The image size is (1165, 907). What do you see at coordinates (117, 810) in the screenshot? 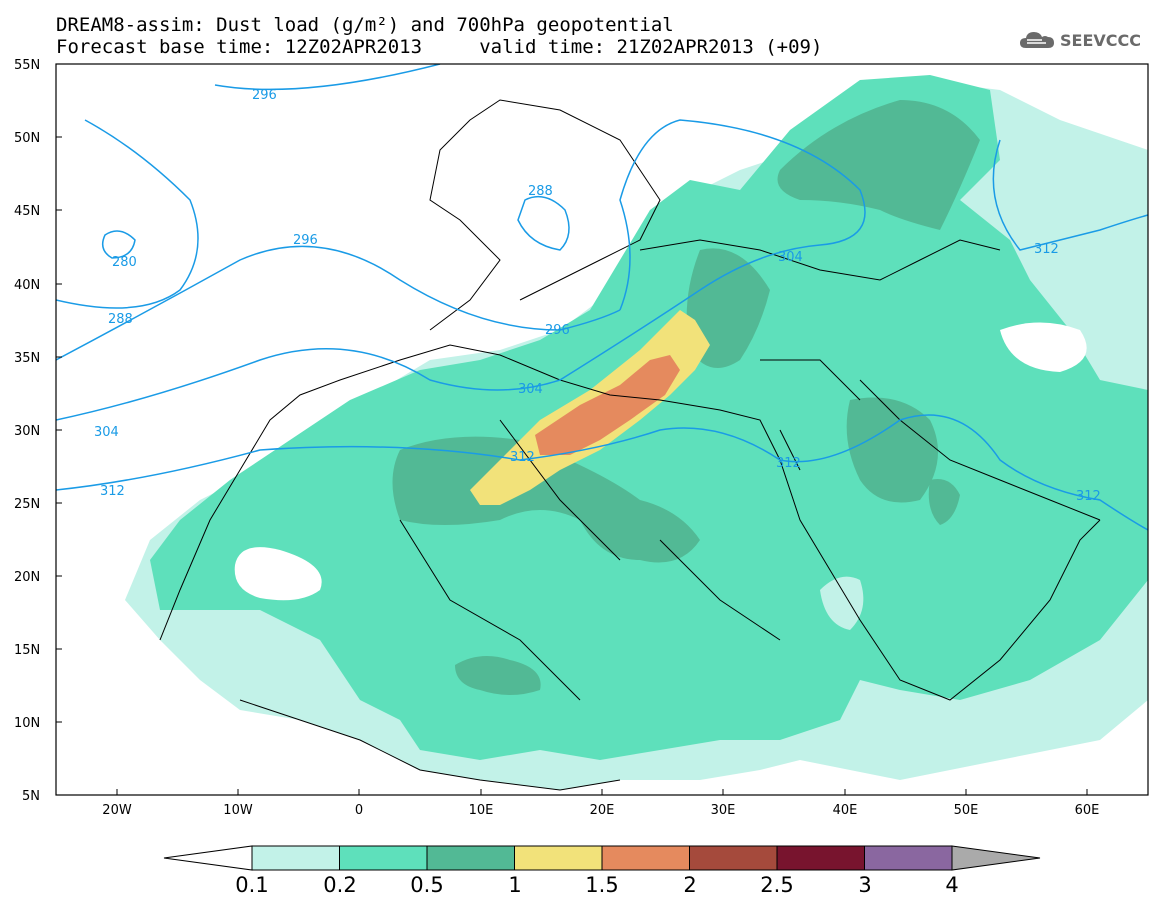
I see `lon-label-20w: 20W` at bounding box center [117, 810].